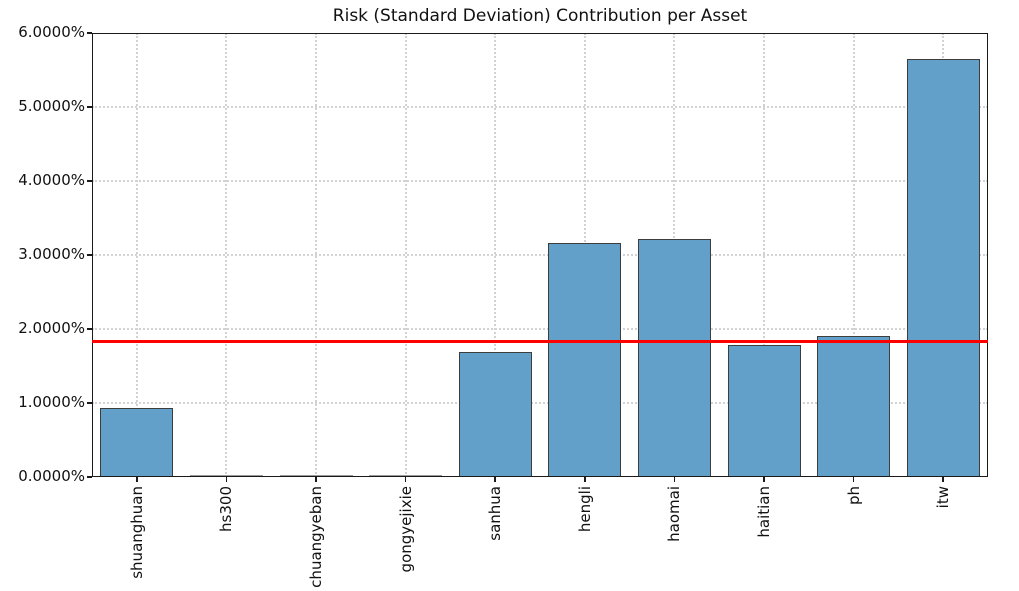 The image size is (1019, 591). Describe the element at coordinates (585, 360) in the screenshot. I see `bar-hengli` at that location.